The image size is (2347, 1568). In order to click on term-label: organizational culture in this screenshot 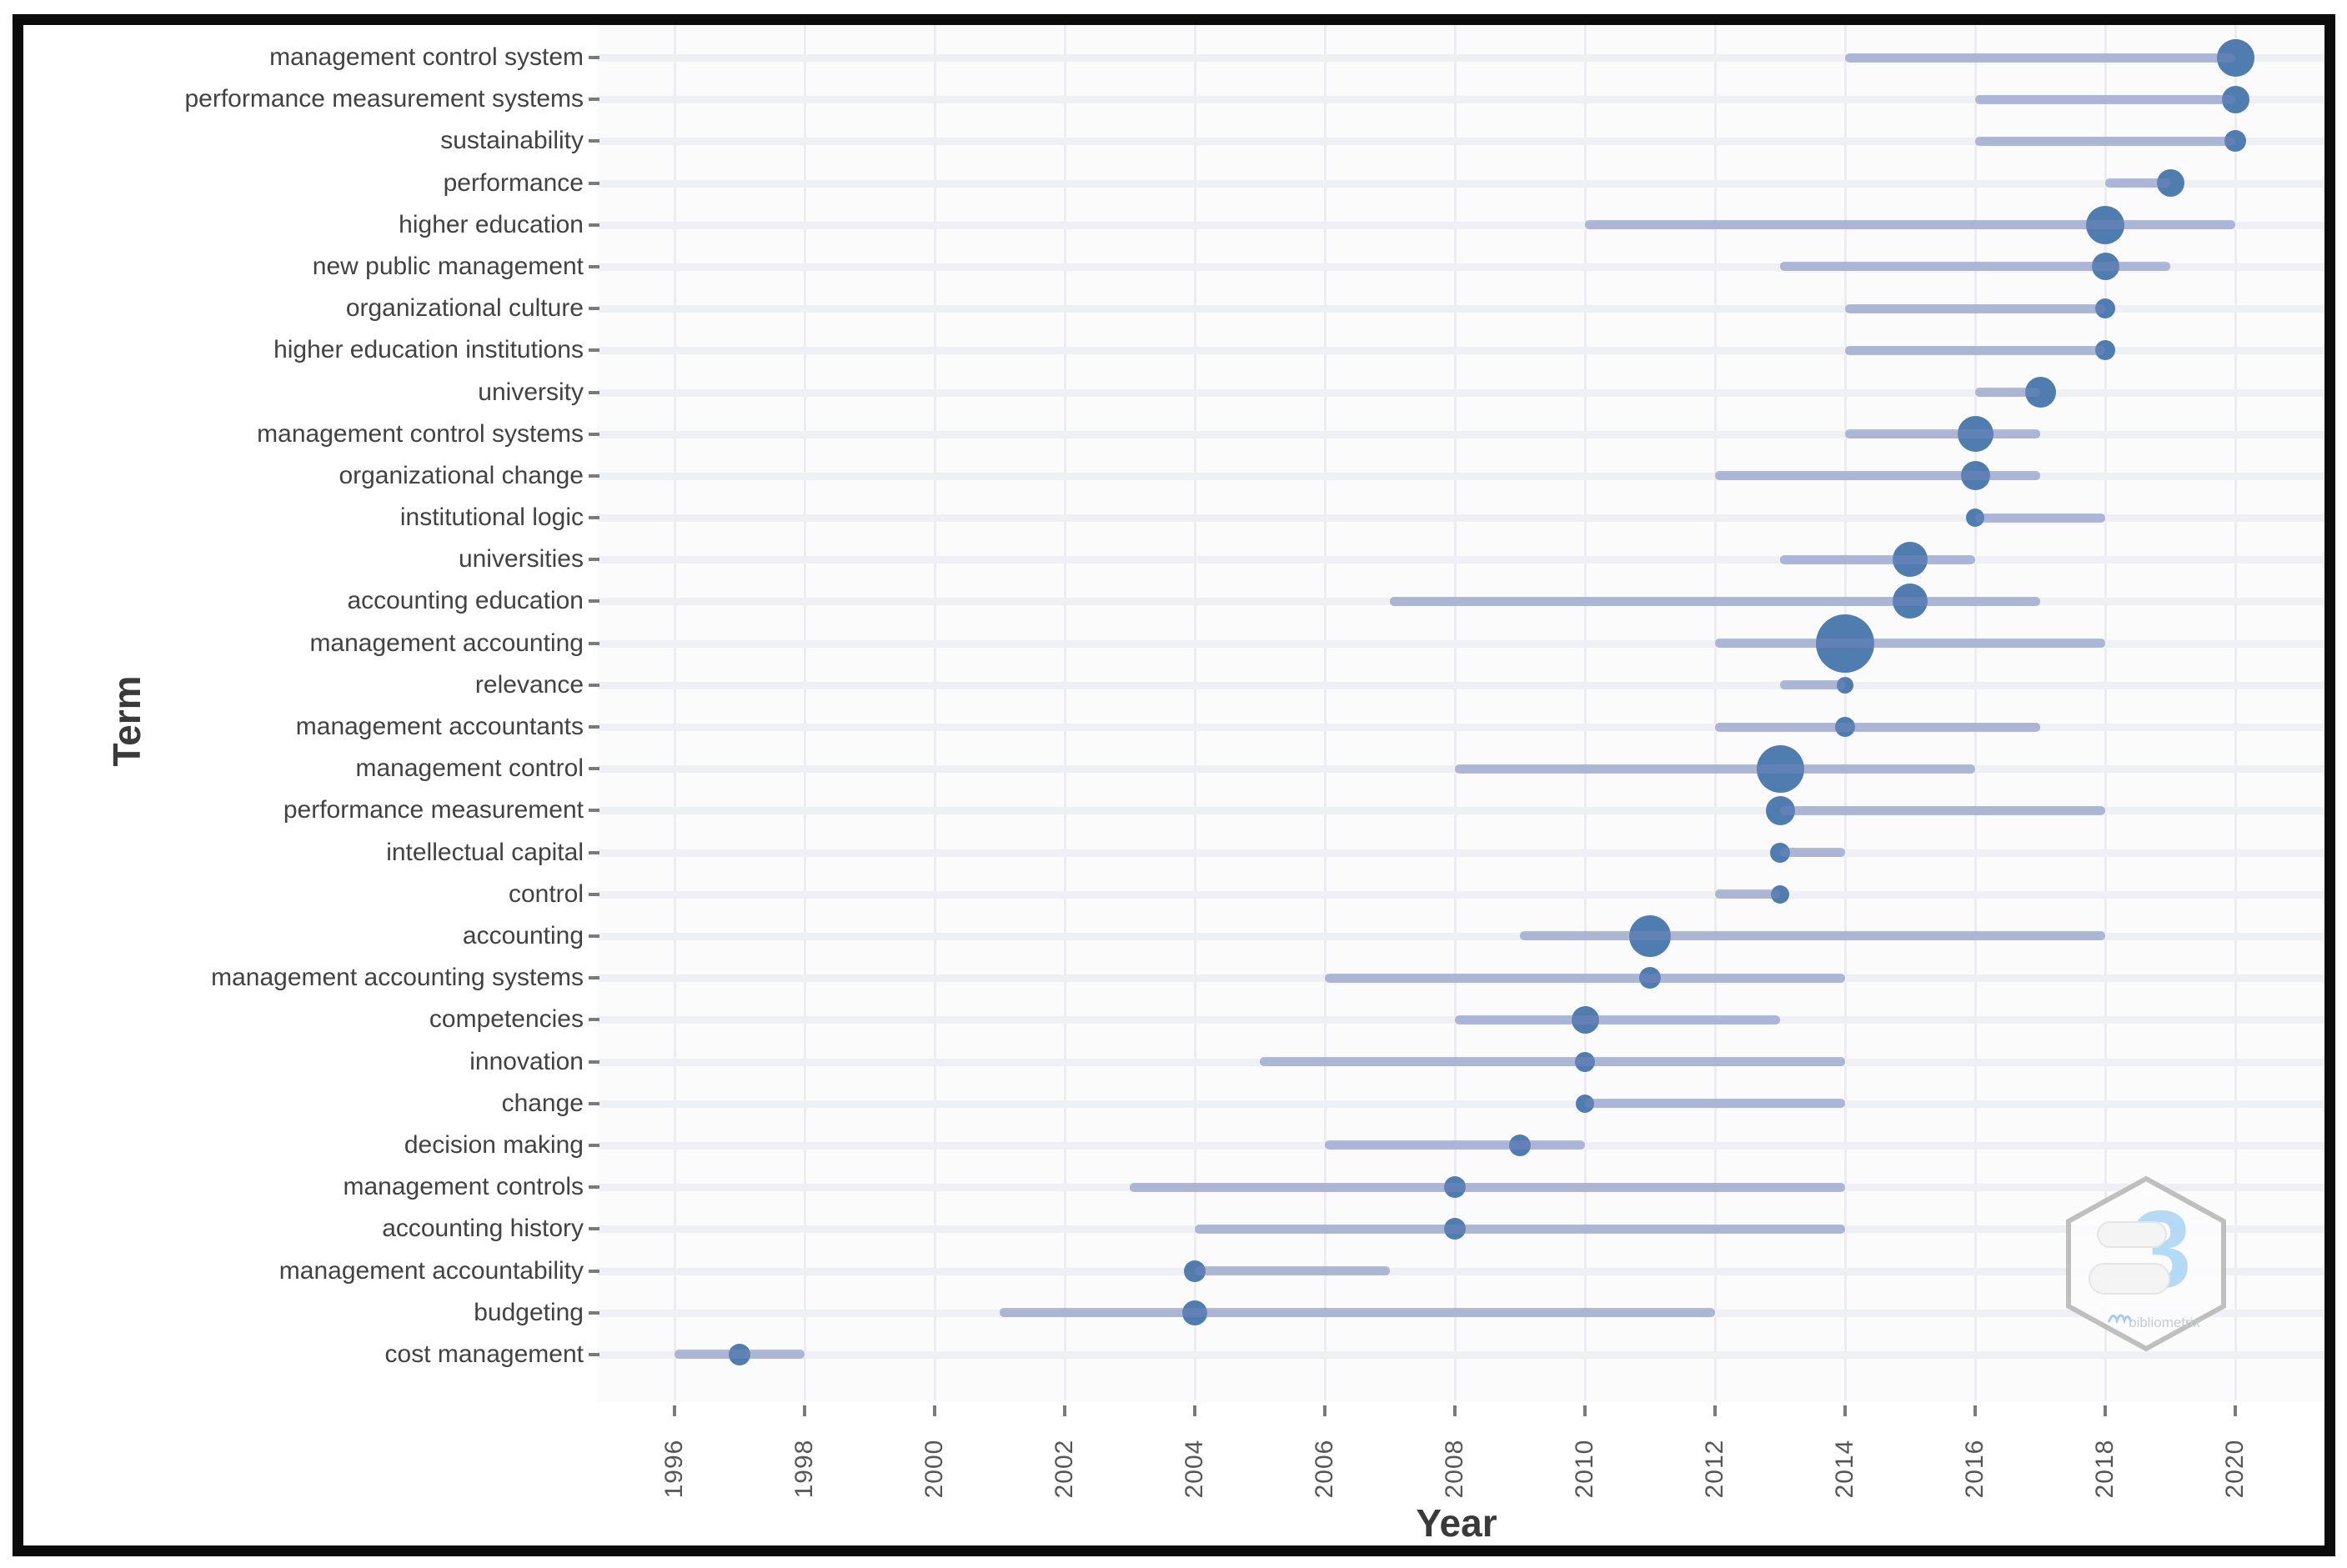, I will do `click(464, 308)`.